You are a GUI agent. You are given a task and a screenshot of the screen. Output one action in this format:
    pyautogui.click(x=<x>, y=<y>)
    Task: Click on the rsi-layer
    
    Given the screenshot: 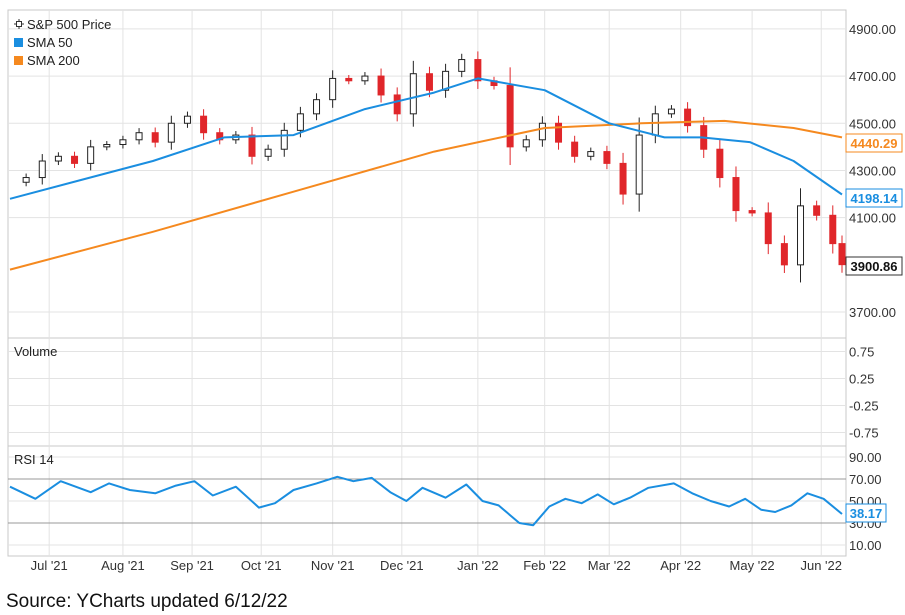 What is the action you would take?
    pyautogui.click(x=427, y=501)
    